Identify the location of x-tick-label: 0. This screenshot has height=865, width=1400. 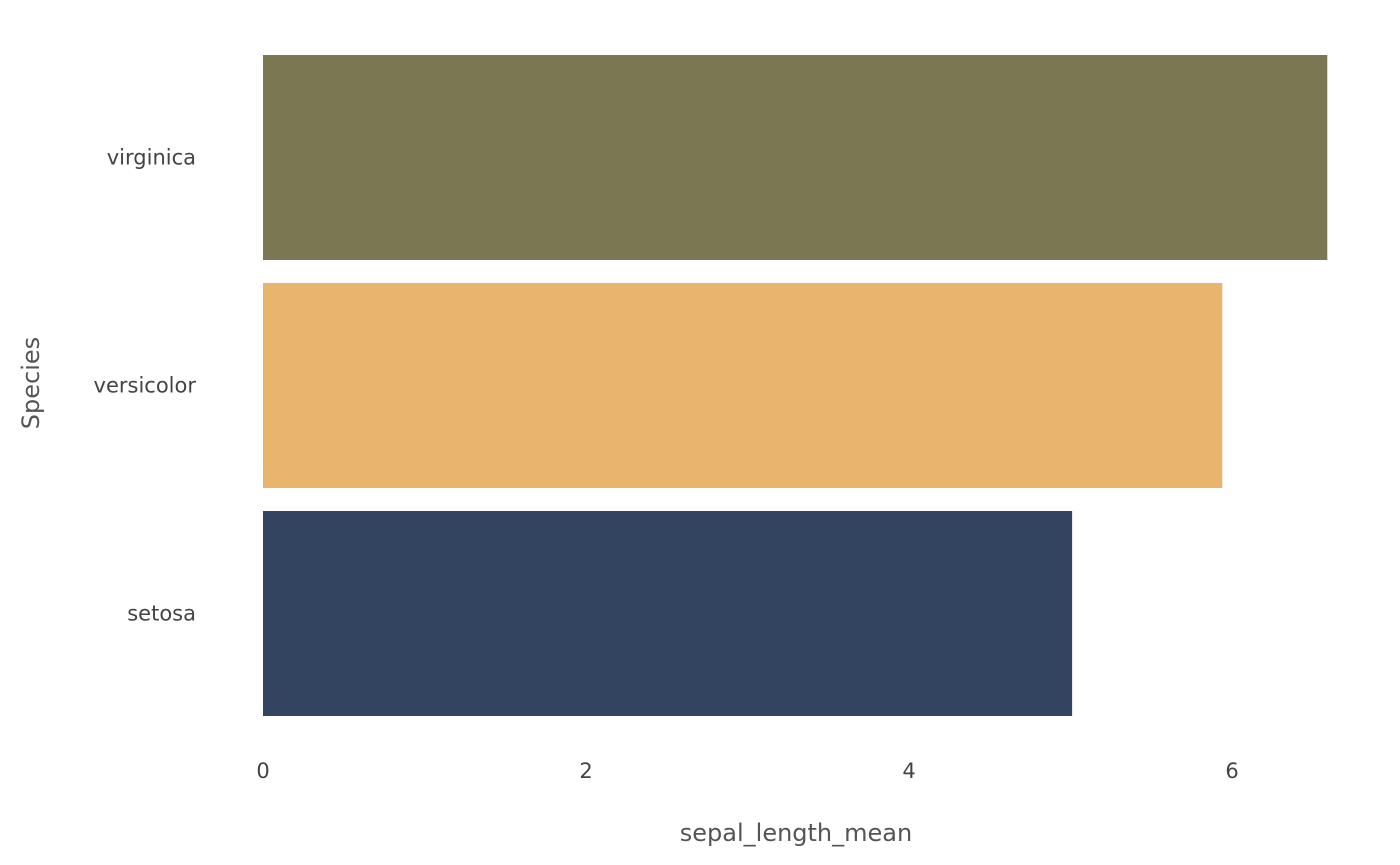
(262, 771).